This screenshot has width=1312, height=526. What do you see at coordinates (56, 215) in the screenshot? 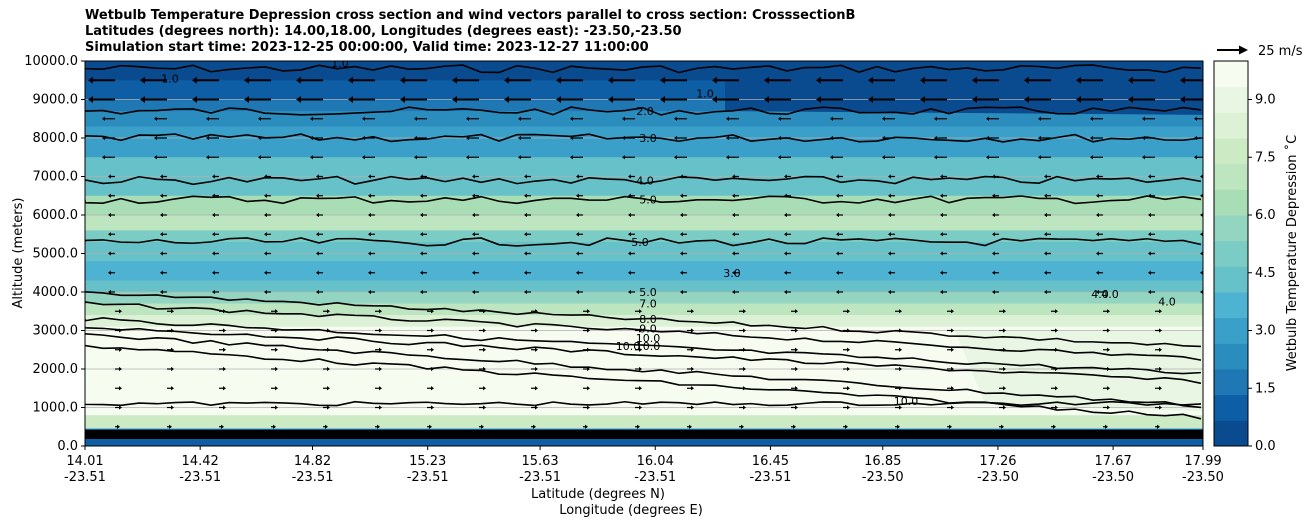
I see `y-tick-label: 6000.0` at bounding box center [56, 215].